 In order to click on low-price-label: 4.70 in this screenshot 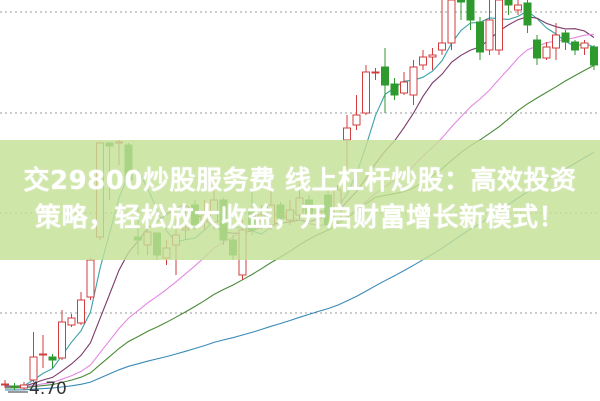, I will do `click(48, 389)`.